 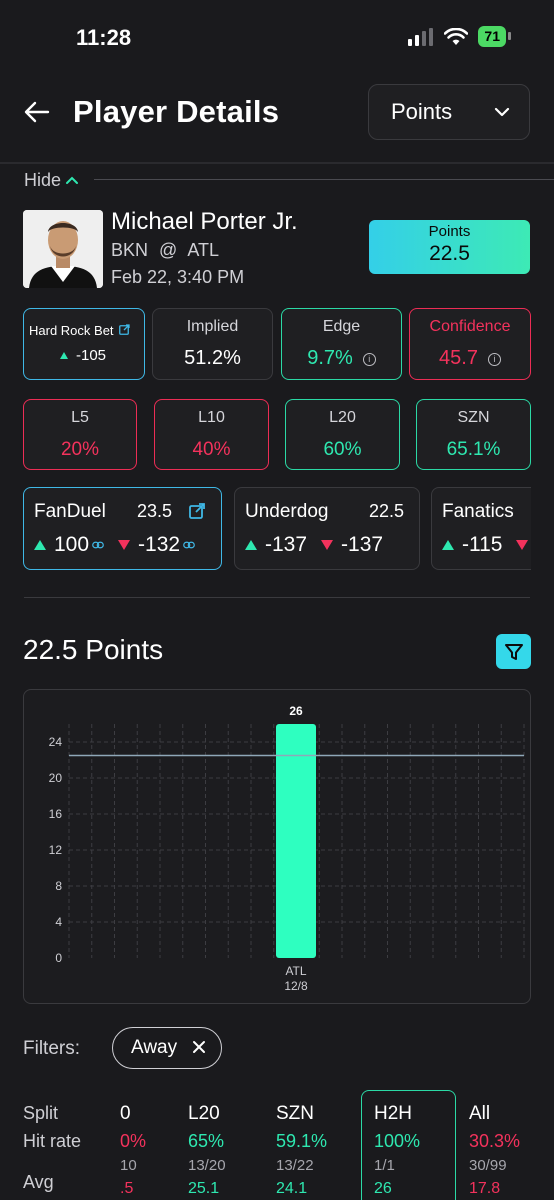 I want to click on line-pill: Points 22.5, so click(x=449, y=247).